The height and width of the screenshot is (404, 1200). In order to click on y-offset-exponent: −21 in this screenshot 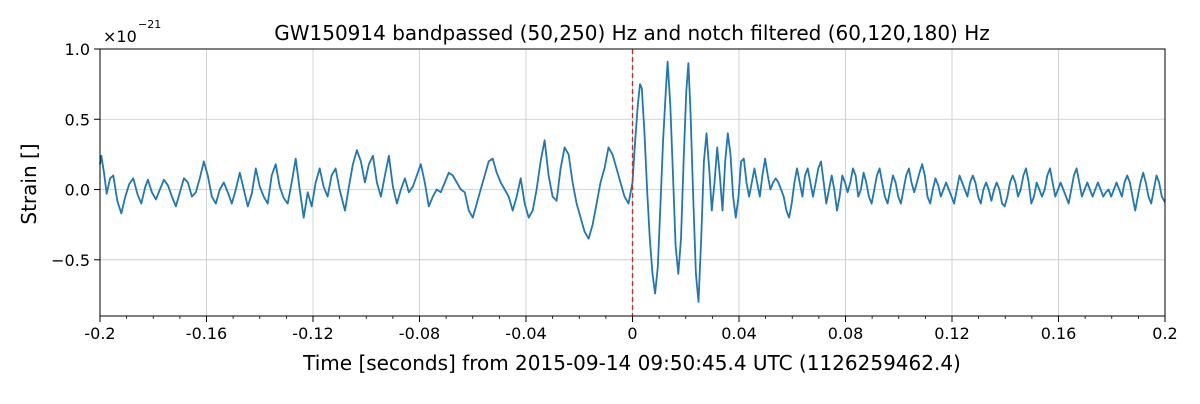, I will do `click(149, 24)`.